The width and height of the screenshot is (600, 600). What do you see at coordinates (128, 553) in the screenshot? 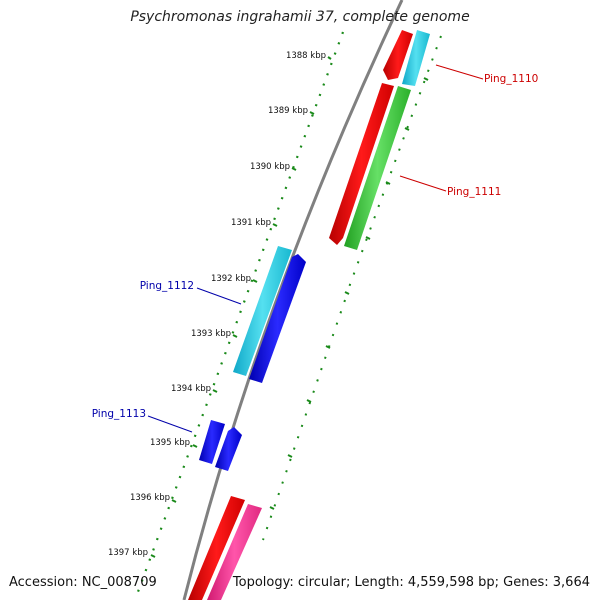
I see `ruler-label: 1397 kbp` at bounding box center [128, 553].